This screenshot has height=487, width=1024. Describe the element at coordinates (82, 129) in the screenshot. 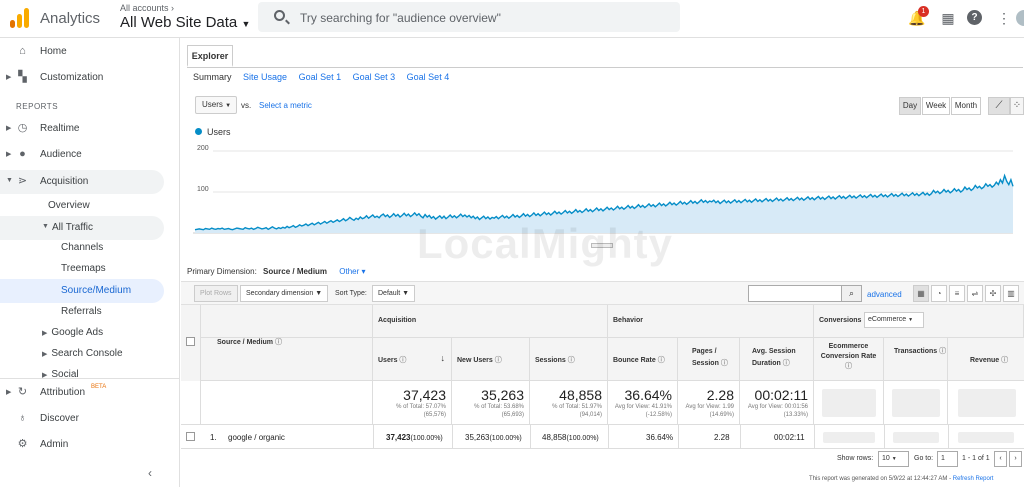

I see `sidebar-item-realtime: ▶ ◷ Realtime` at that location.